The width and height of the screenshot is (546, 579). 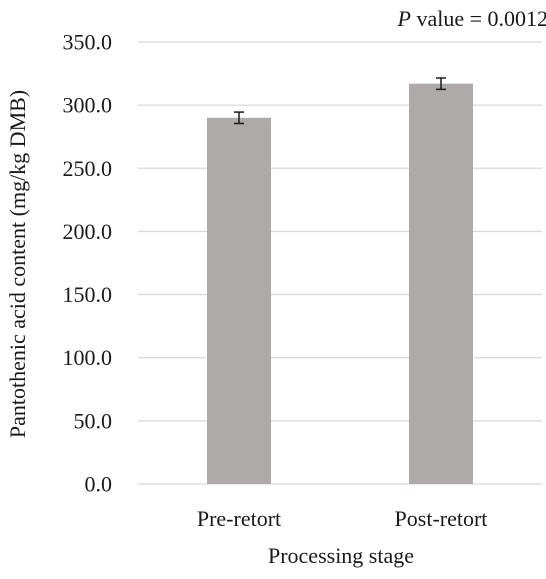 What do you see at coordinates (99, 484) in the screenshot?
I see `y-tick-label: 0.0` at bounding box center [99, 484].